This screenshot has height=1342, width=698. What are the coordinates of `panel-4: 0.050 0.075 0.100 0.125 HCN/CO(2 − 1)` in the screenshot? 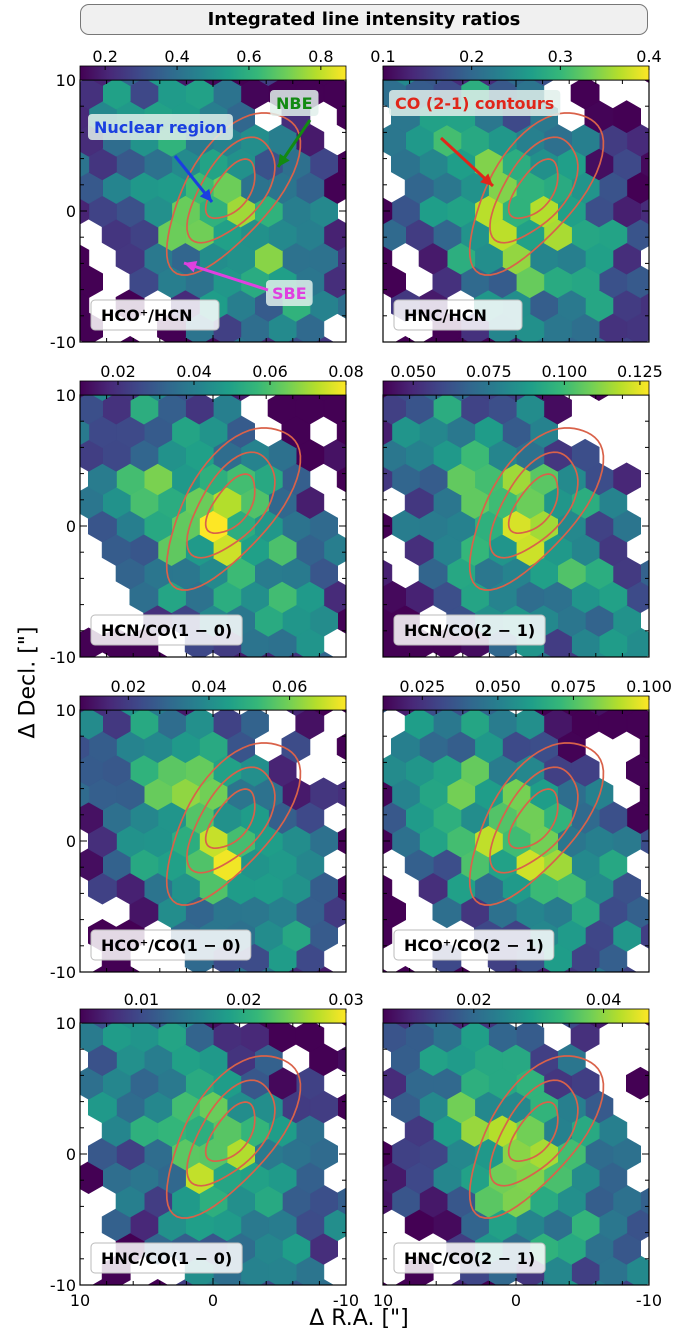 It's located at (532, 510).